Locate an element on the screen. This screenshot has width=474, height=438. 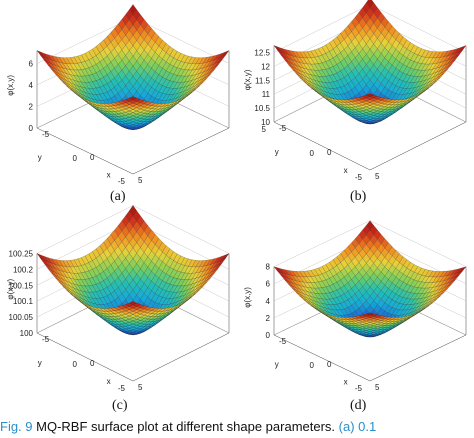
z-ticks: 0 2 4 6 is located at coordinates (31, 96).